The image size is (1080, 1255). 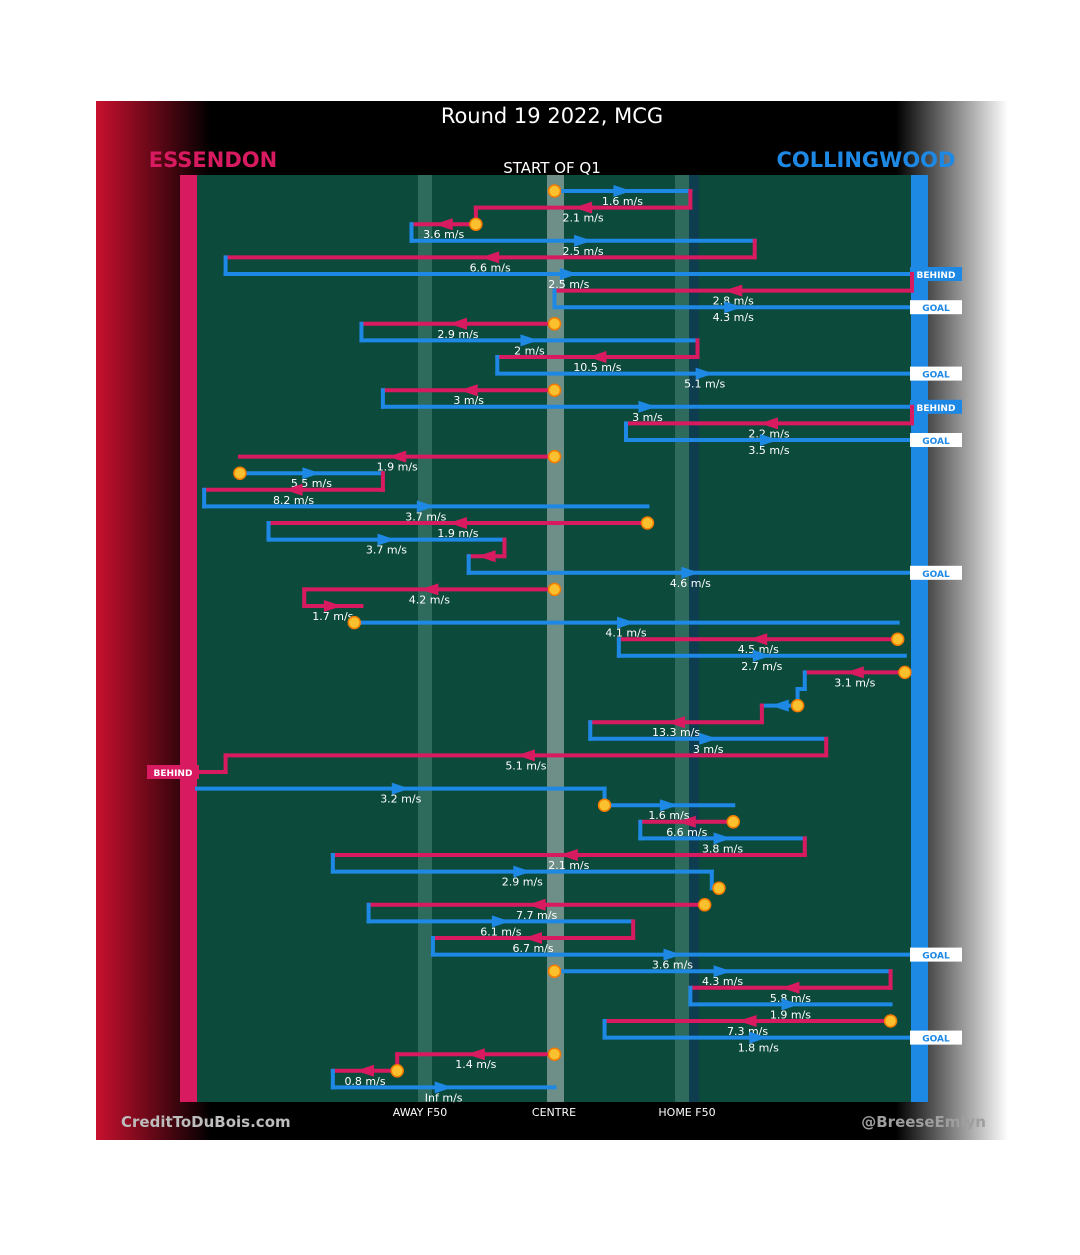 What do you see at coordinates (686, 1112) in the screenshot?
I see `tick-label-home-f50: HOME F50` at bounding box center [686, 1112].